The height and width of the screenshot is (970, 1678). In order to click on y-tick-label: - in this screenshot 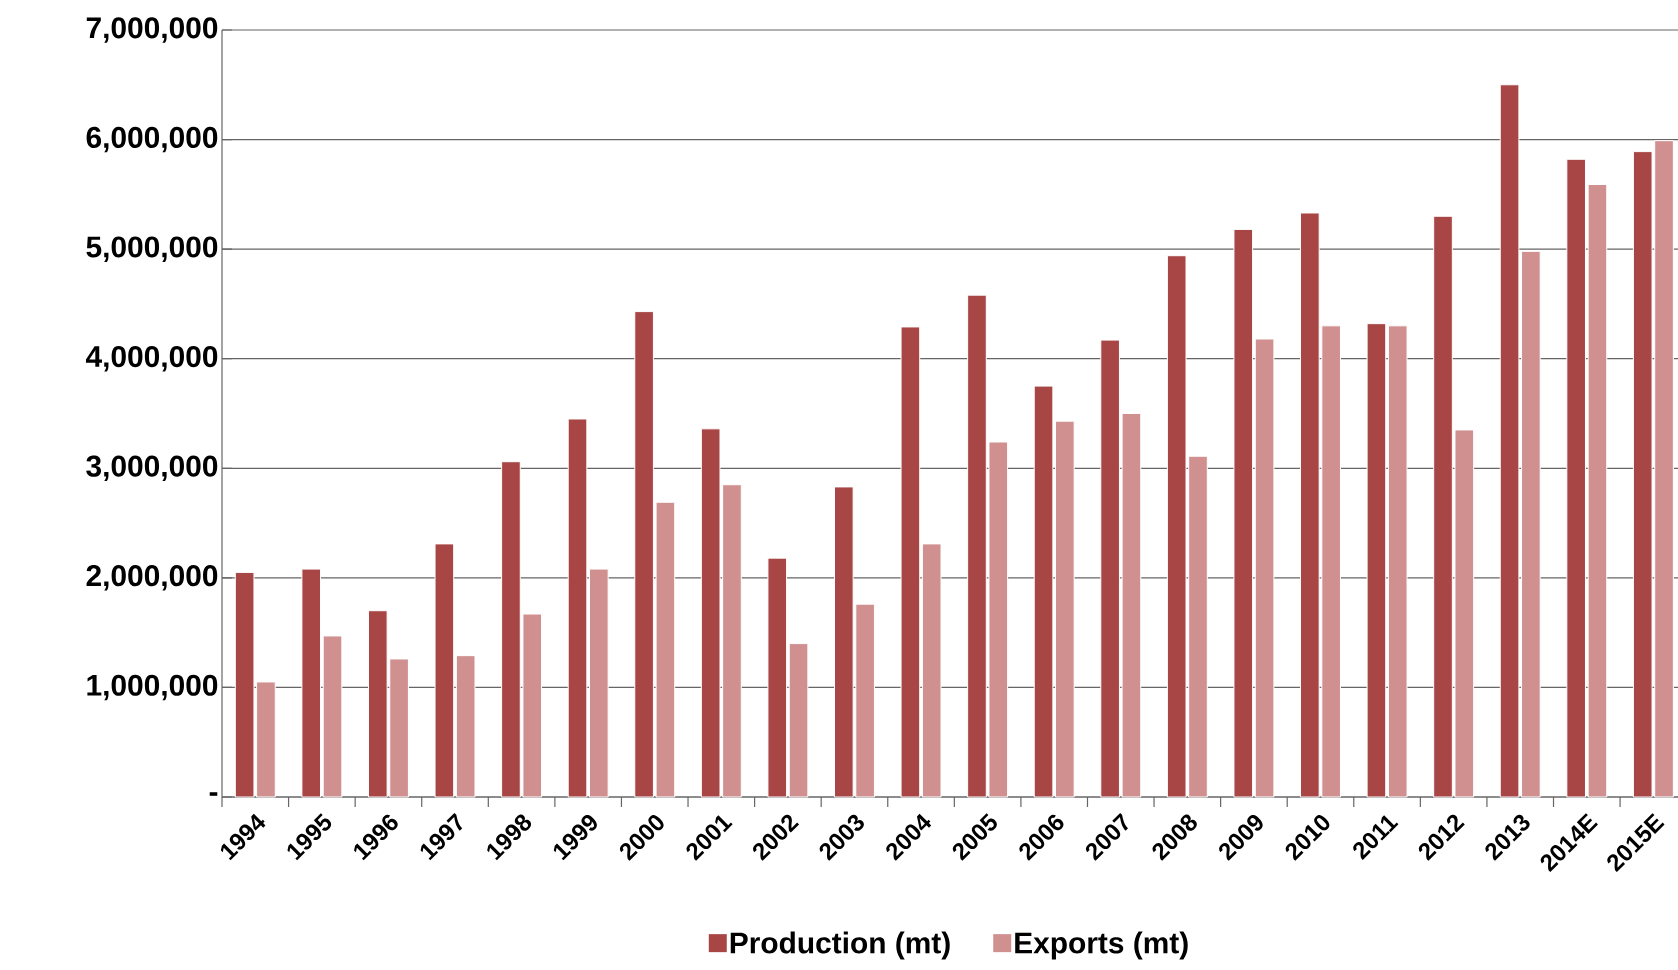, I will do `click(213, 794)`.